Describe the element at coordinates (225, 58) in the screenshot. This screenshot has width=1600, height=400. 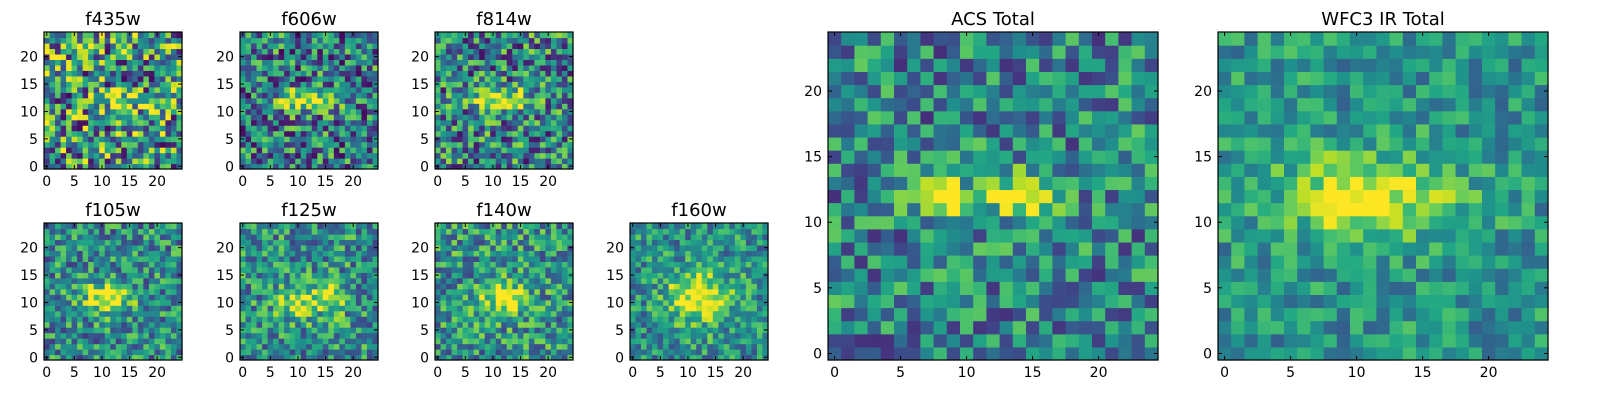
I see `y-tick-label: 20` at that location.